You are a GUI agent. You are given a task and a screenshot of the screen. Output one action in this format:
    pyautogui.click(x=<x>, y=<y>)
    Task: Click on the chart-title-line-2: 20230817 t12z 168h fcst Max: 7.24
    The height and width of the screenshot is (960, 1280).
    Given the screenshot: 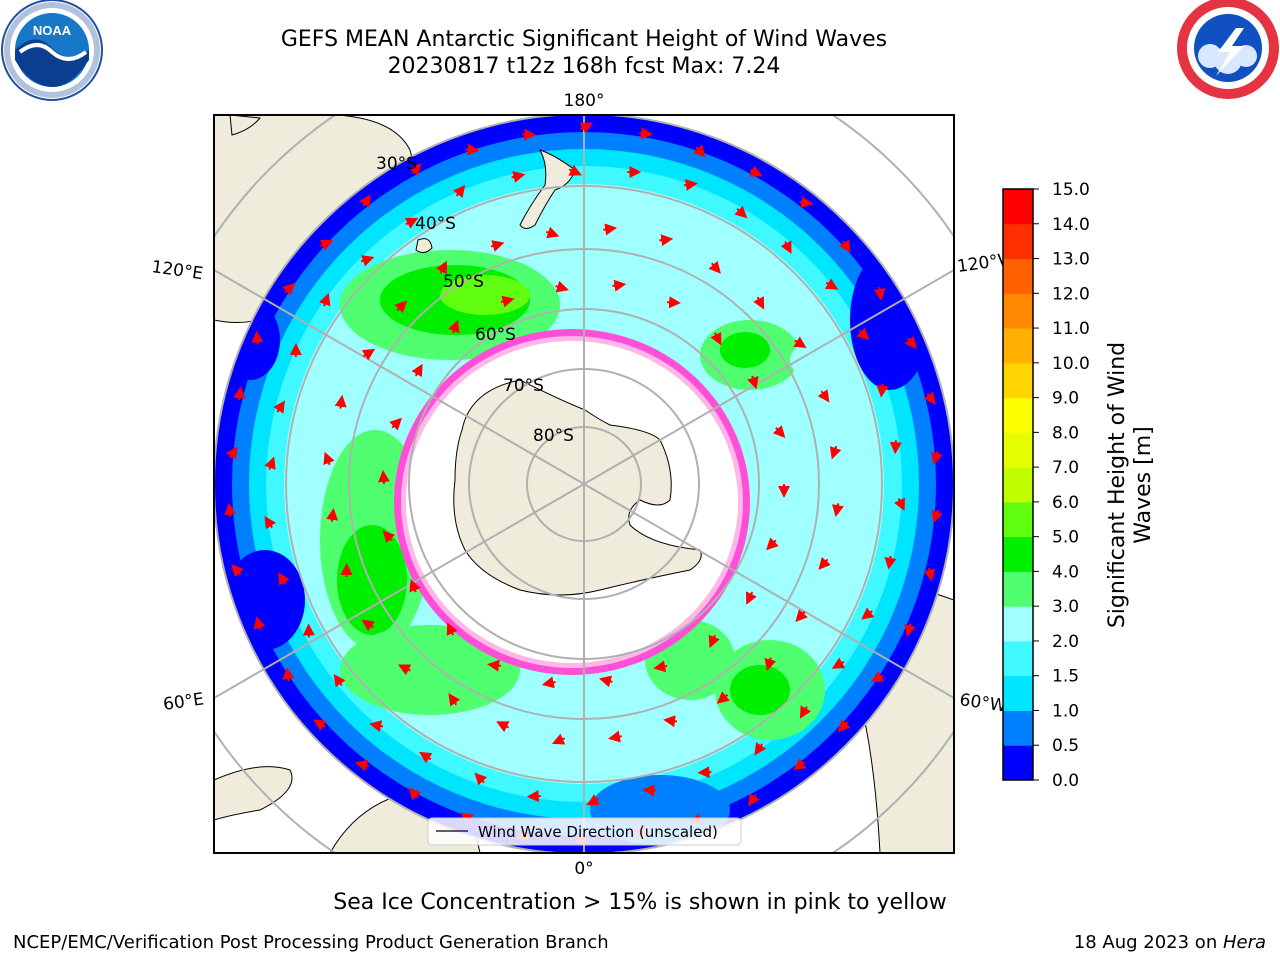 What is the action you would take?
    pyautogui.click(x=584, y=66)
    